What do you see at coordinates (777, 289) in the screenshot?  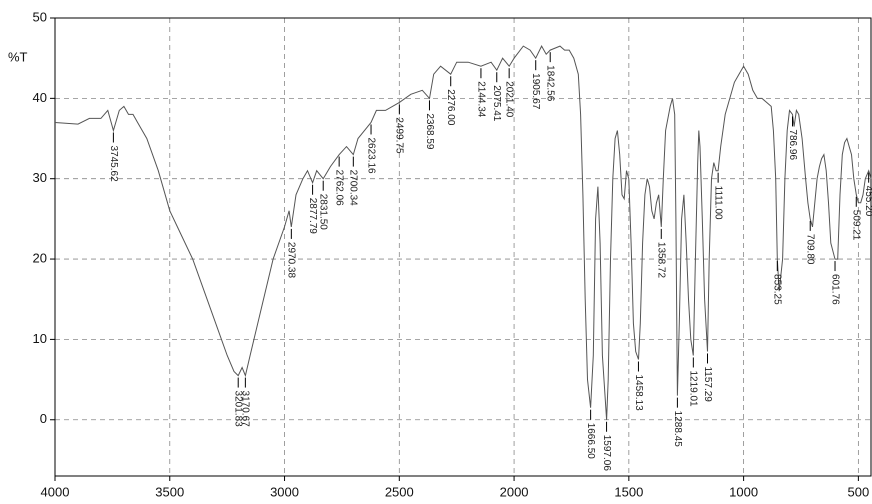 I see `peak-label: 853.25` at bounding box center [777, 289].